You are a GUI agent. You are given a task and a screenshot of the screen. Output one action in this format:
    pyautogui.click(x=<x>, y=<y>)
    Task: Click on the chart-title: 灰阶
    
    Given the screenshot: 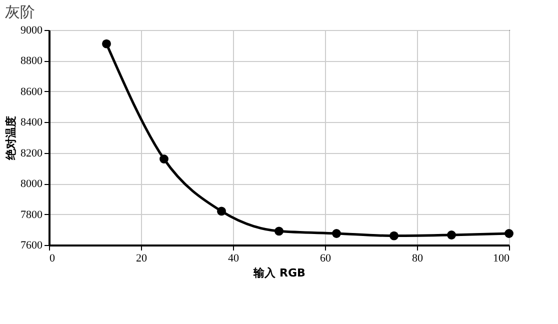 What is the action you would take?
    pyautogui.click(x=20, y=12)
    